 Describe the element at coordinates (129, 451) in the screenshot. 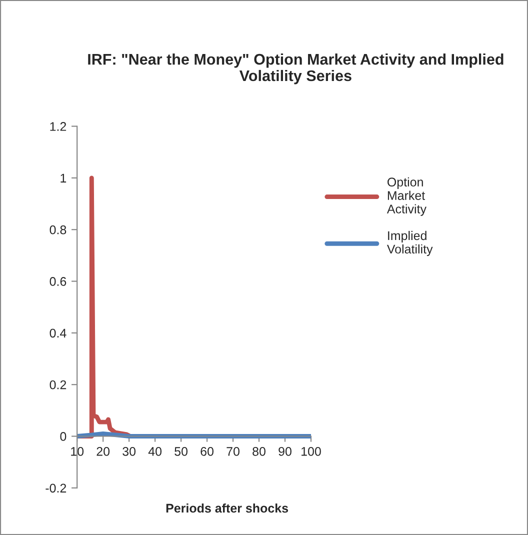

I see `x-tick-label: 30` at that location.